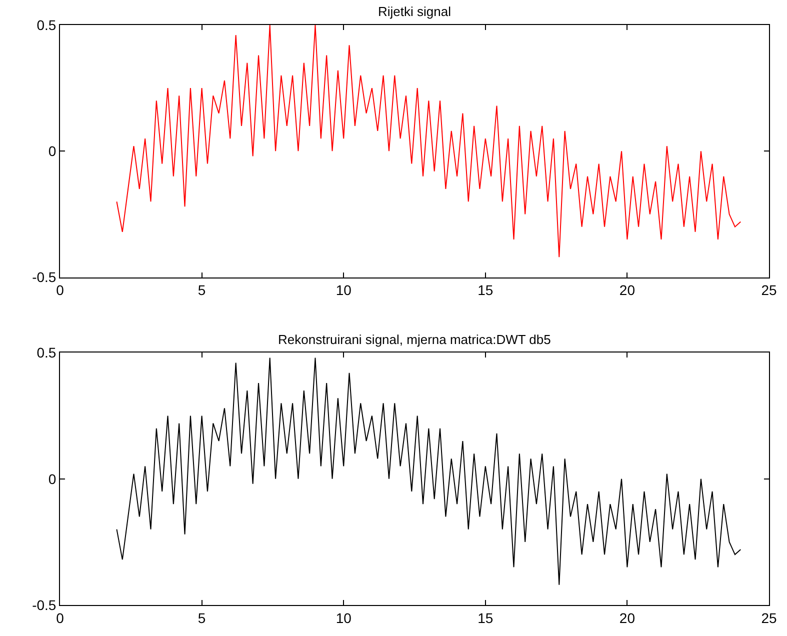  What do you see at coordinates (415, 11) in the screenshot?
I see `chart-title: Rijetki signal` at bounding box center [415, 11].